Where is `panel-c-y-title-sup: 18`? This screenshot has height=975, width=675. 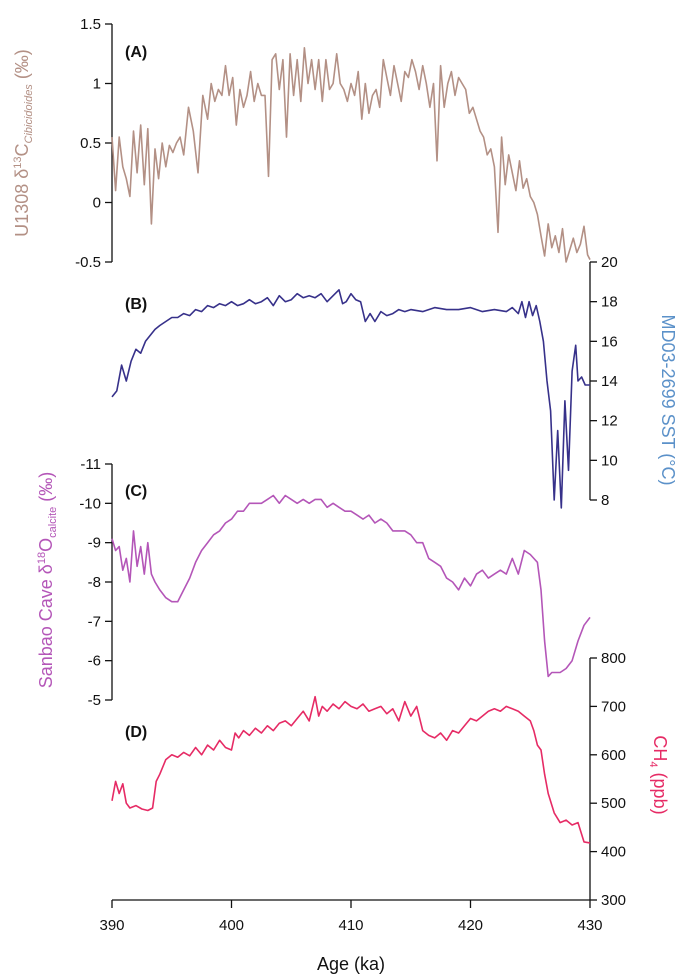
panel-c-y-title-sup: 18 is located at coordinates (42, 558).